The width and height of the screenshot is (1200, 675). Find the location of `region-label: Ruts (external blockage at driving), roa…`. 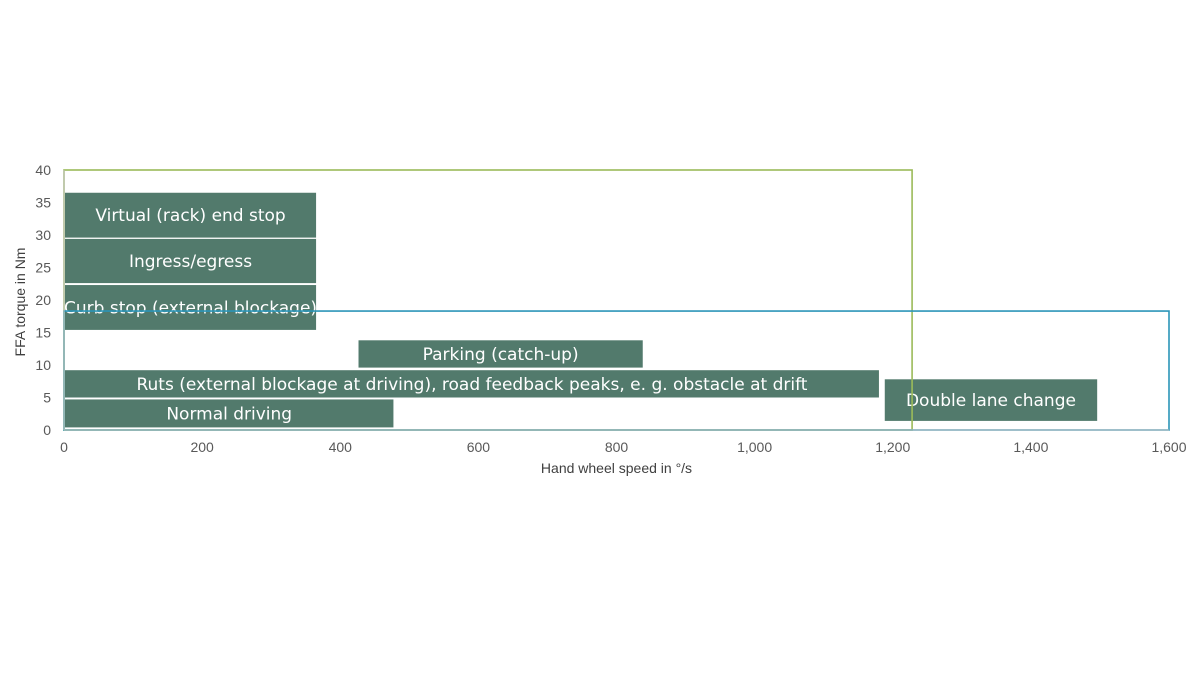

region-label: Ruts (external blockage at driving), roa… is located at coordinates (471, 385).